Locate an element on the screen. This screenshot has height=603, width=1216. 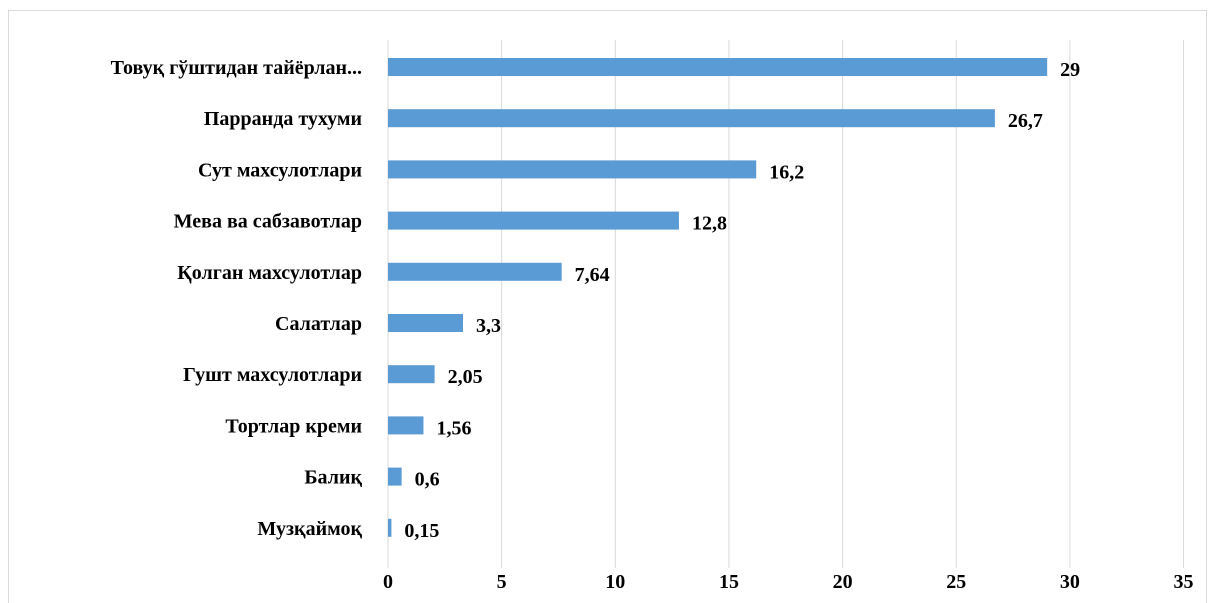
category-label: Салатлар is located at coordinates (318, 324).